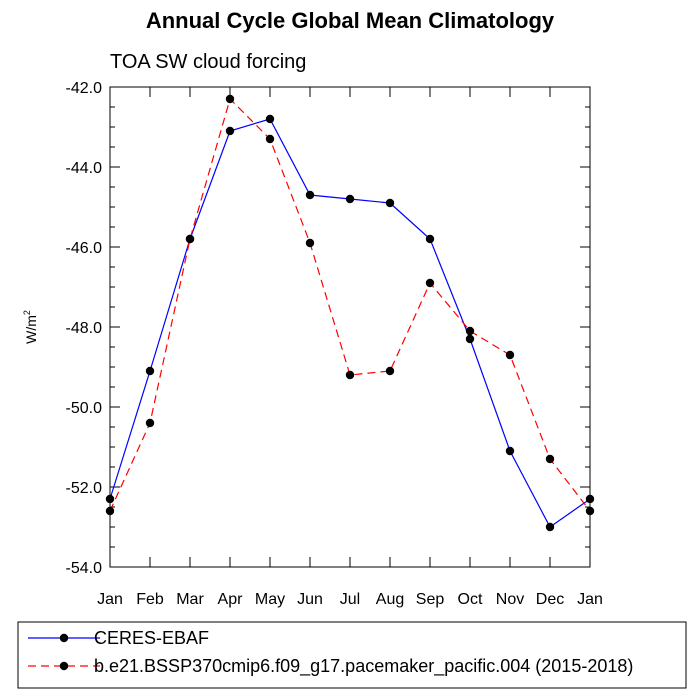 The image size is (700, 700). What do you see at coordinates (231, 599) in the screenshot?
I see `x-tick-label: Apr` at bounding box center [231, 599].